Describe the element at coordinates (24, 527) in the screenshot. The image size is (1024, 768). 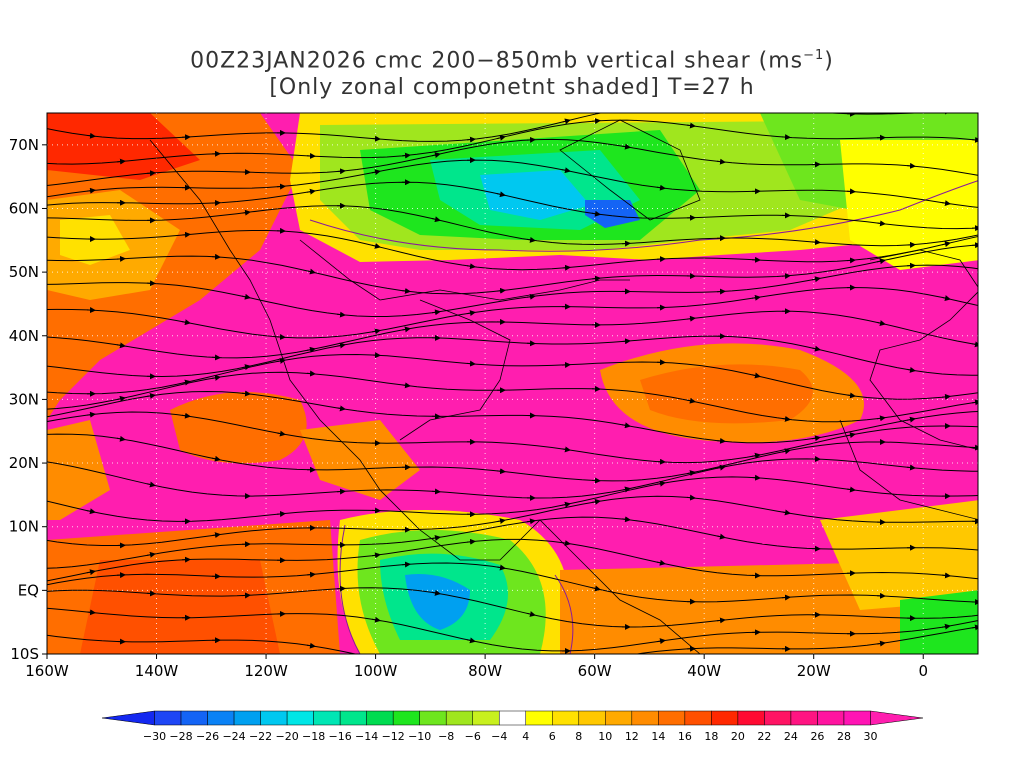
I see `lat-tick-label: 10N` at that location.